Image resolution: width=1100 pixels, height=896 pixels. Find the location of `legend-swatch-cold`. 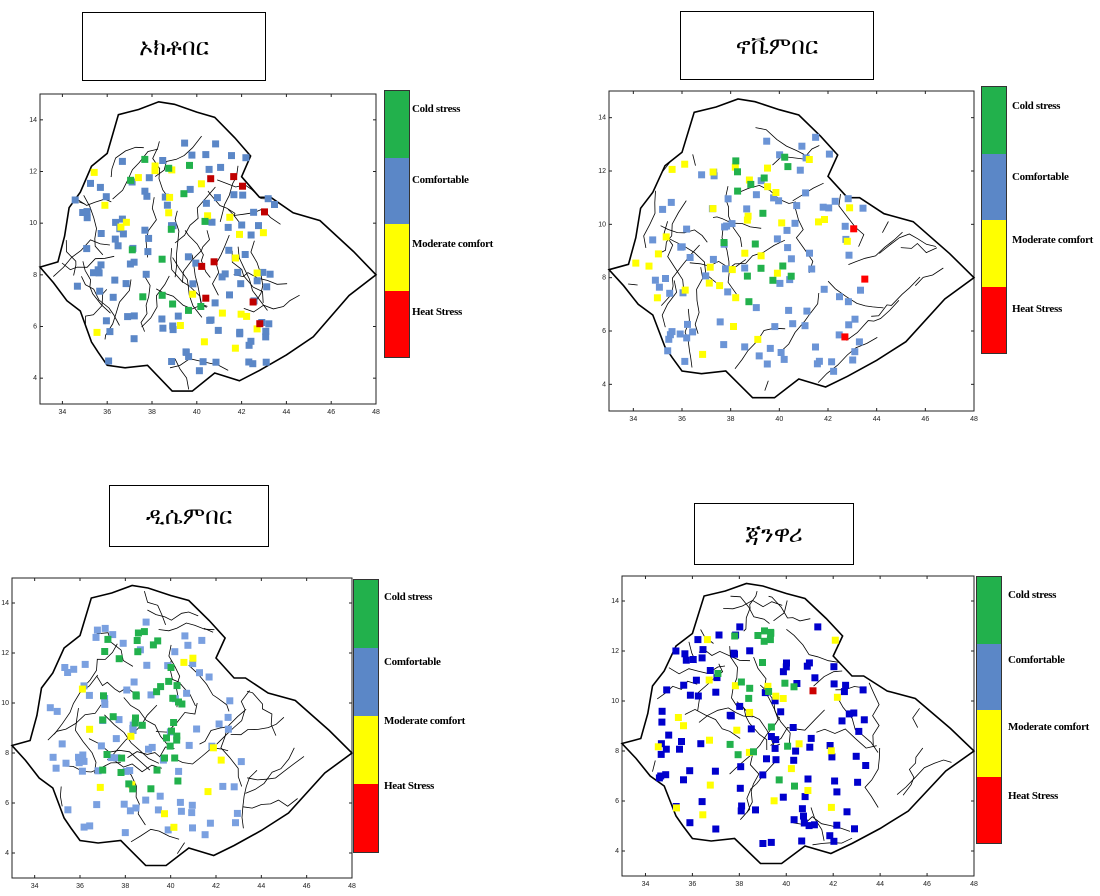

legend-swatch-cold is located at coordinates (366, 614).